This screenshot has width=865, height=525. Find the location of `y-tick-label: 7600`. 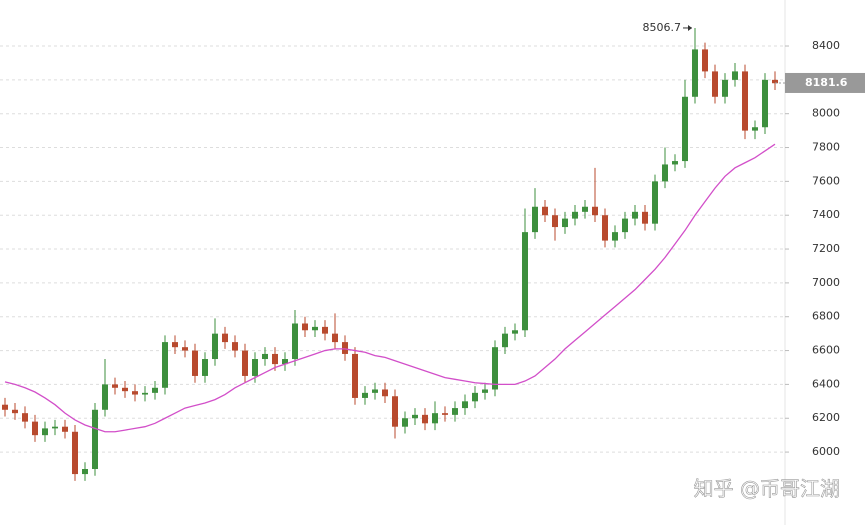

y-tick-label: 7600 is located at coordinates (826, 180).